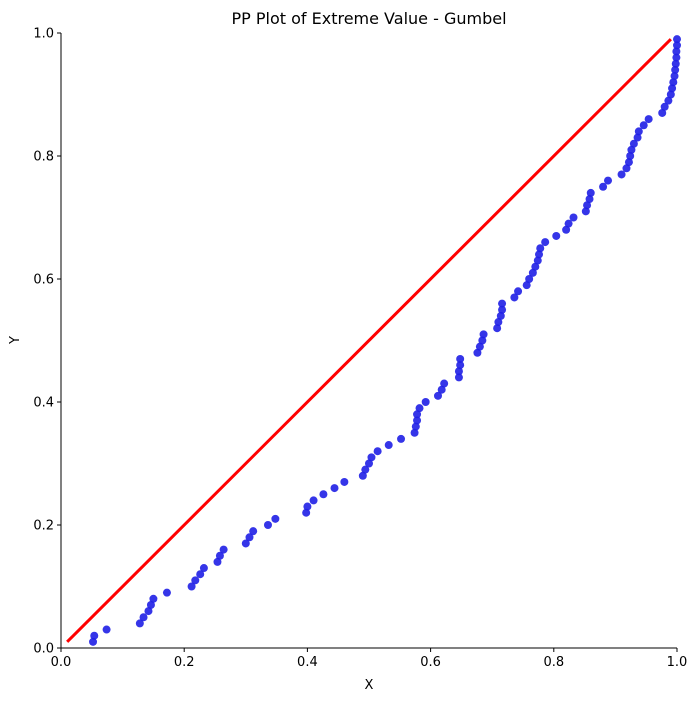 Image resolution: width=698 pixels, height=701 pixels. What do you see at coordinates (677, 662) in the screenshot?
I see `x-tick-label: 1.0` at bounding box center [677, 662].